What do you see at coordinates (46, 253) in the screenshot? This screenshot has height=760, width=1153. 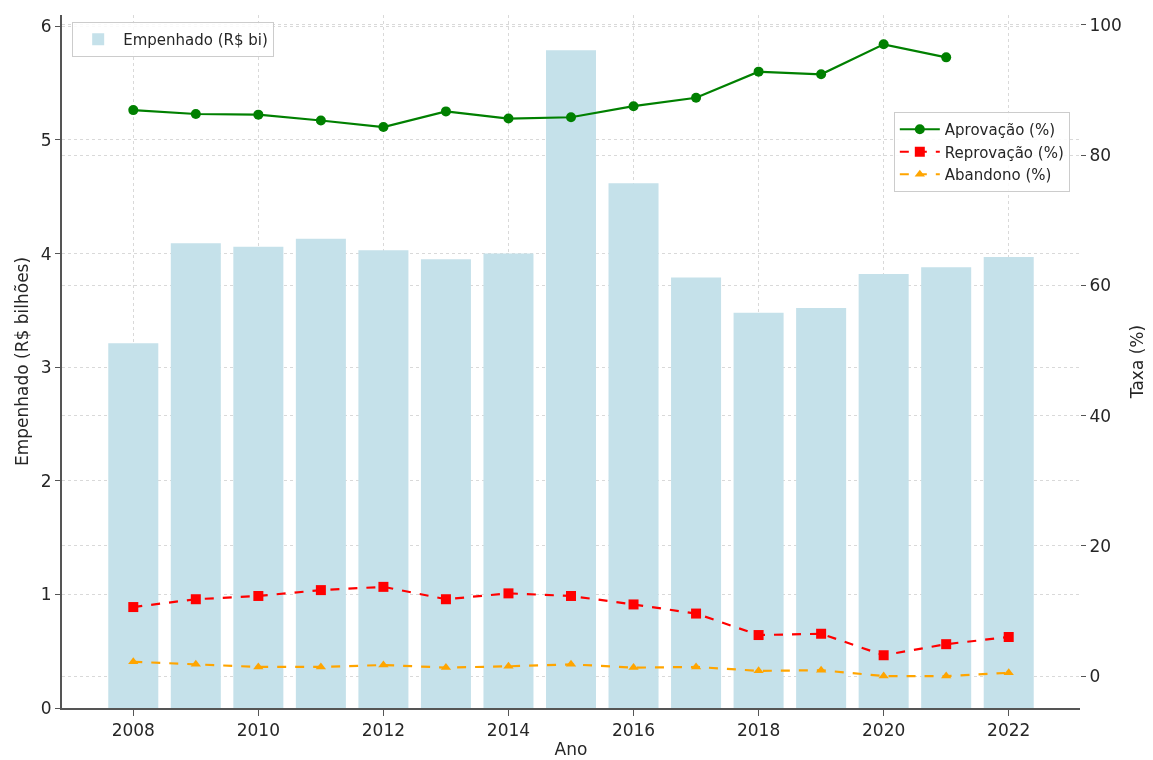 I see `y-tick-label: 4` at bounding box center [46, 253].